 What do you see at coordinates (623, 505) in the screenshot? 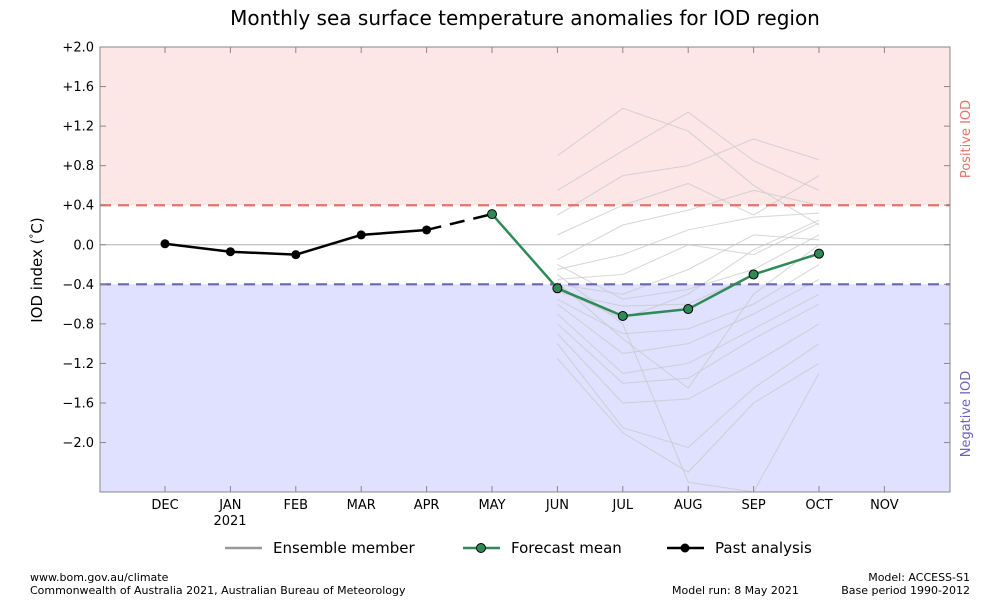
I see `x-tick-label: JUL` at bounding box center [623, 505].